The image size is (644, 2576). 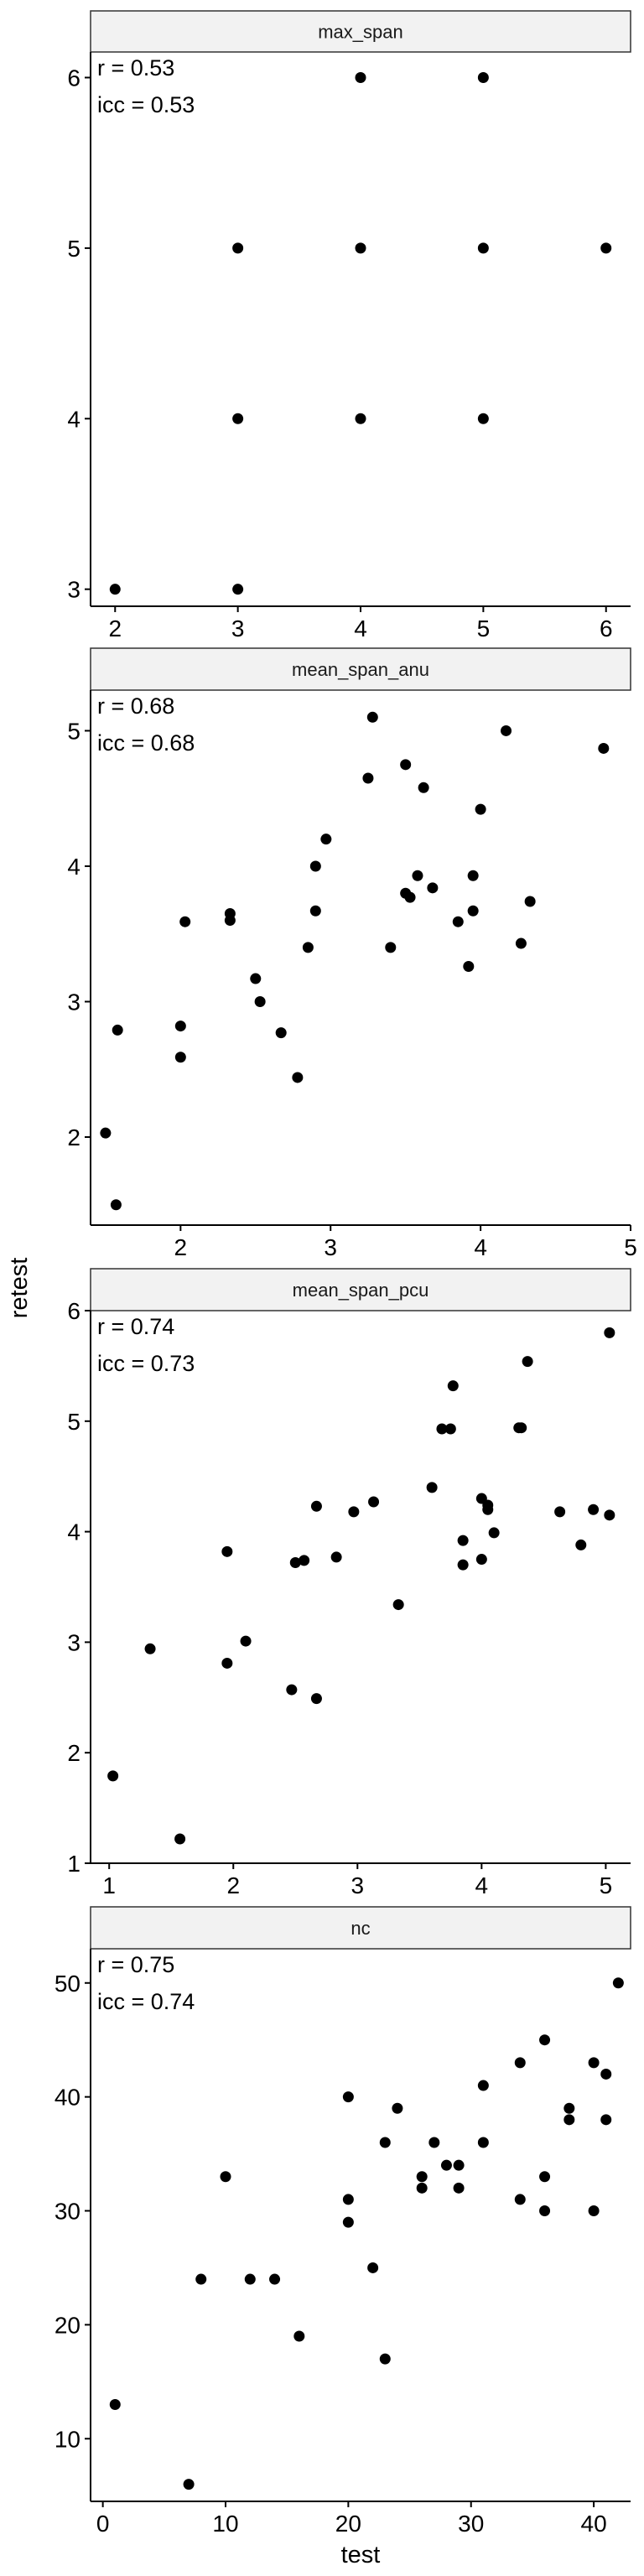 What do you see at coordinates (135, 67) in the screenshot?
I see `stat-annotation: r = 0.53` at bounding box center [135, 67].